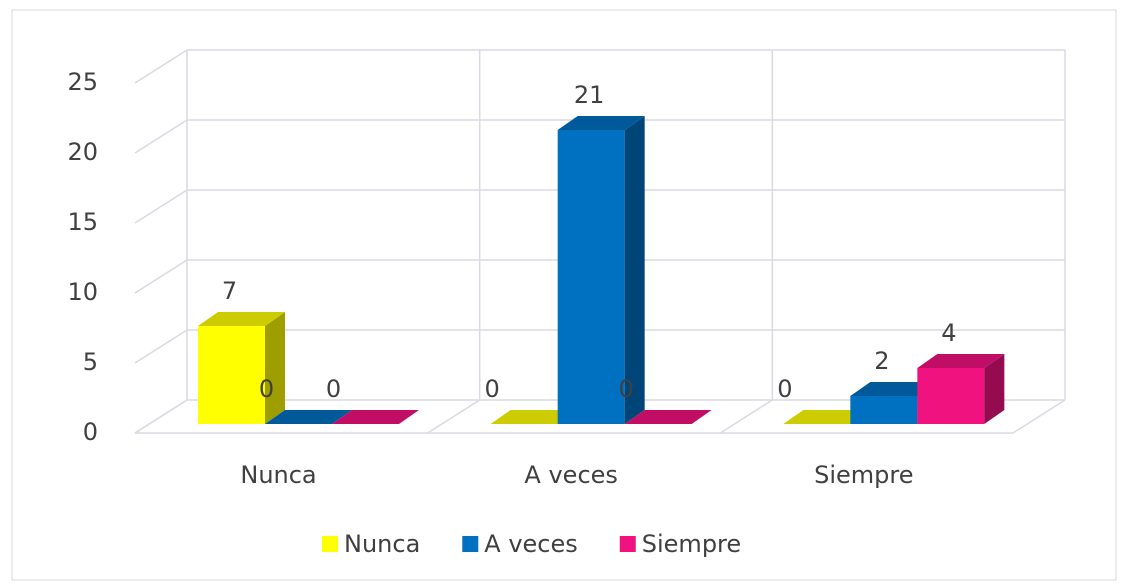 The image size is (1129, 586). Describe the element at coordinates (881, 361) in the screenshot. I see `data-label: 2` at that location.